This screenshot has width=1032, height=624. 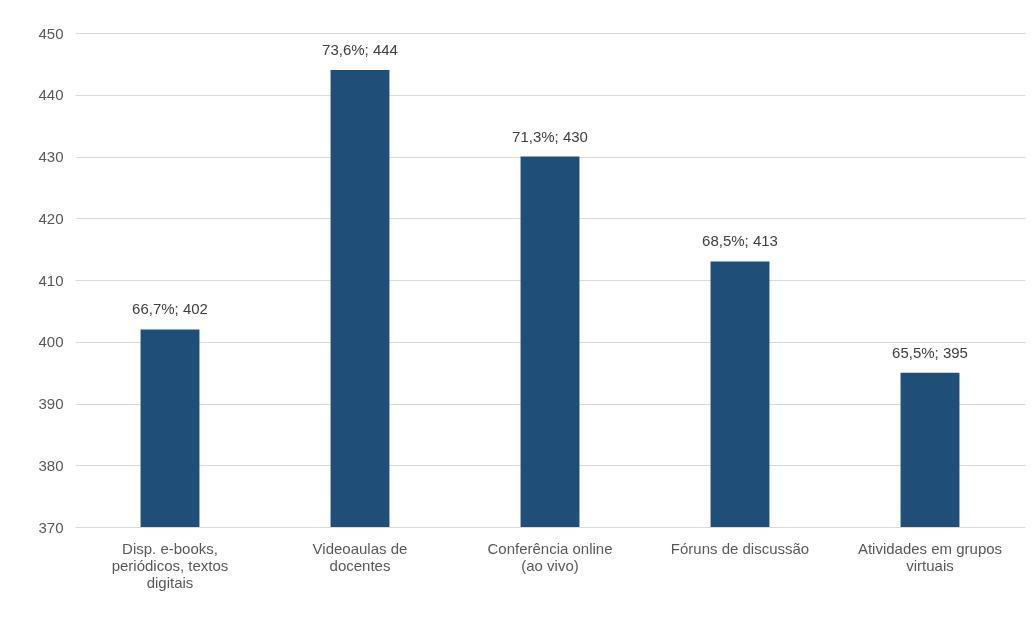 What do you see at coordinates (360, 50) in the screenshot?
I see `data-label: 73,6%; 444` at bounding box center [360, 50].